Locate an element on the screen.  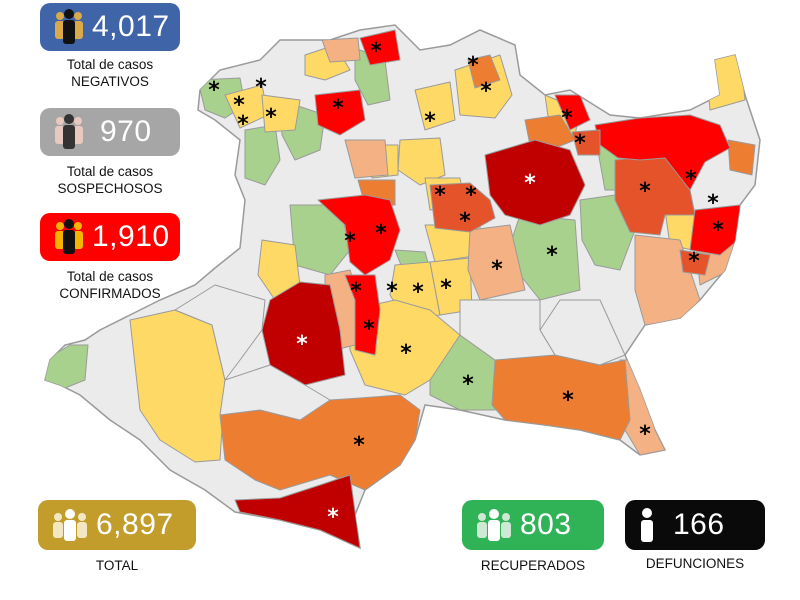
defunciones-badge: 166 is located at coordinates (695, 525).